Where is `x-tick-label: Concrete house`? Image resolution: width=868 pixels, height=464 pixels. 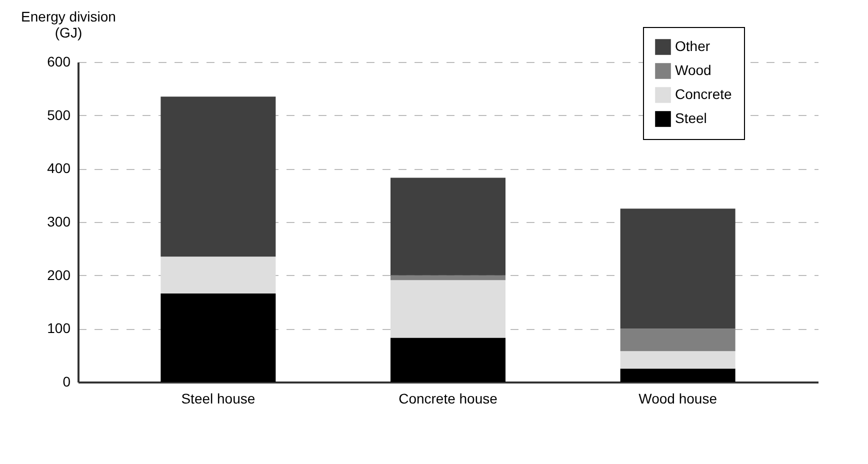 x-tick-label: Concrete house is located at coordinates (448, 398).